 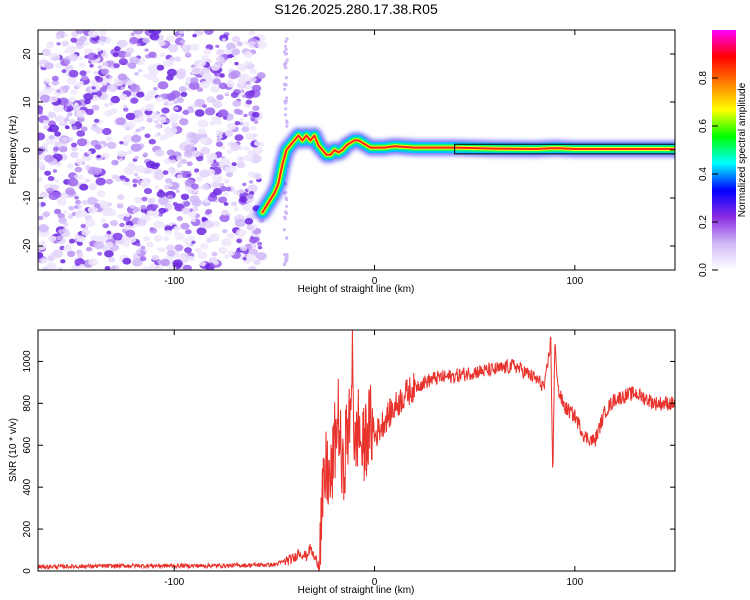 I want to click on colorbar-tick-label: 0.0, so click(x=703, y=270).